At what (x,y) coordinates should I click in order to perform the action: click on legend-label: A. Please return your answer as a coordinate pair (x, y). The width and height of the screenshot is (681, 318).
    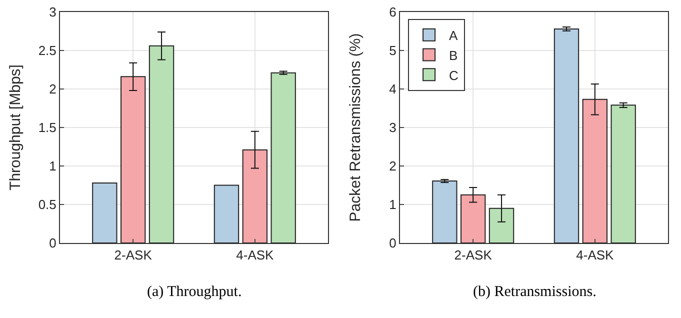
    Looking at the image, I should click on (453, 35).